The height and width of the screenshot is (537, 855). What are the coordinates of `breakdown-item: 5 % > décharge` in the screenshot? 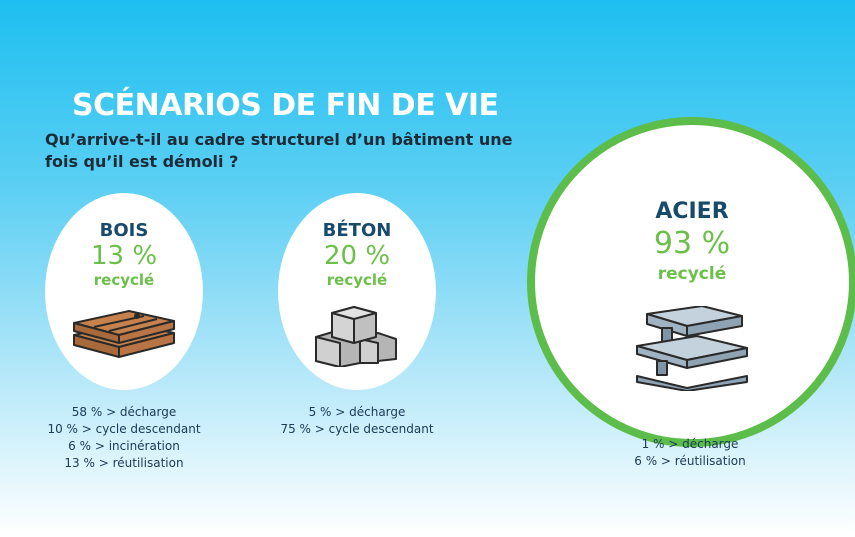 It's located at (357, 412).